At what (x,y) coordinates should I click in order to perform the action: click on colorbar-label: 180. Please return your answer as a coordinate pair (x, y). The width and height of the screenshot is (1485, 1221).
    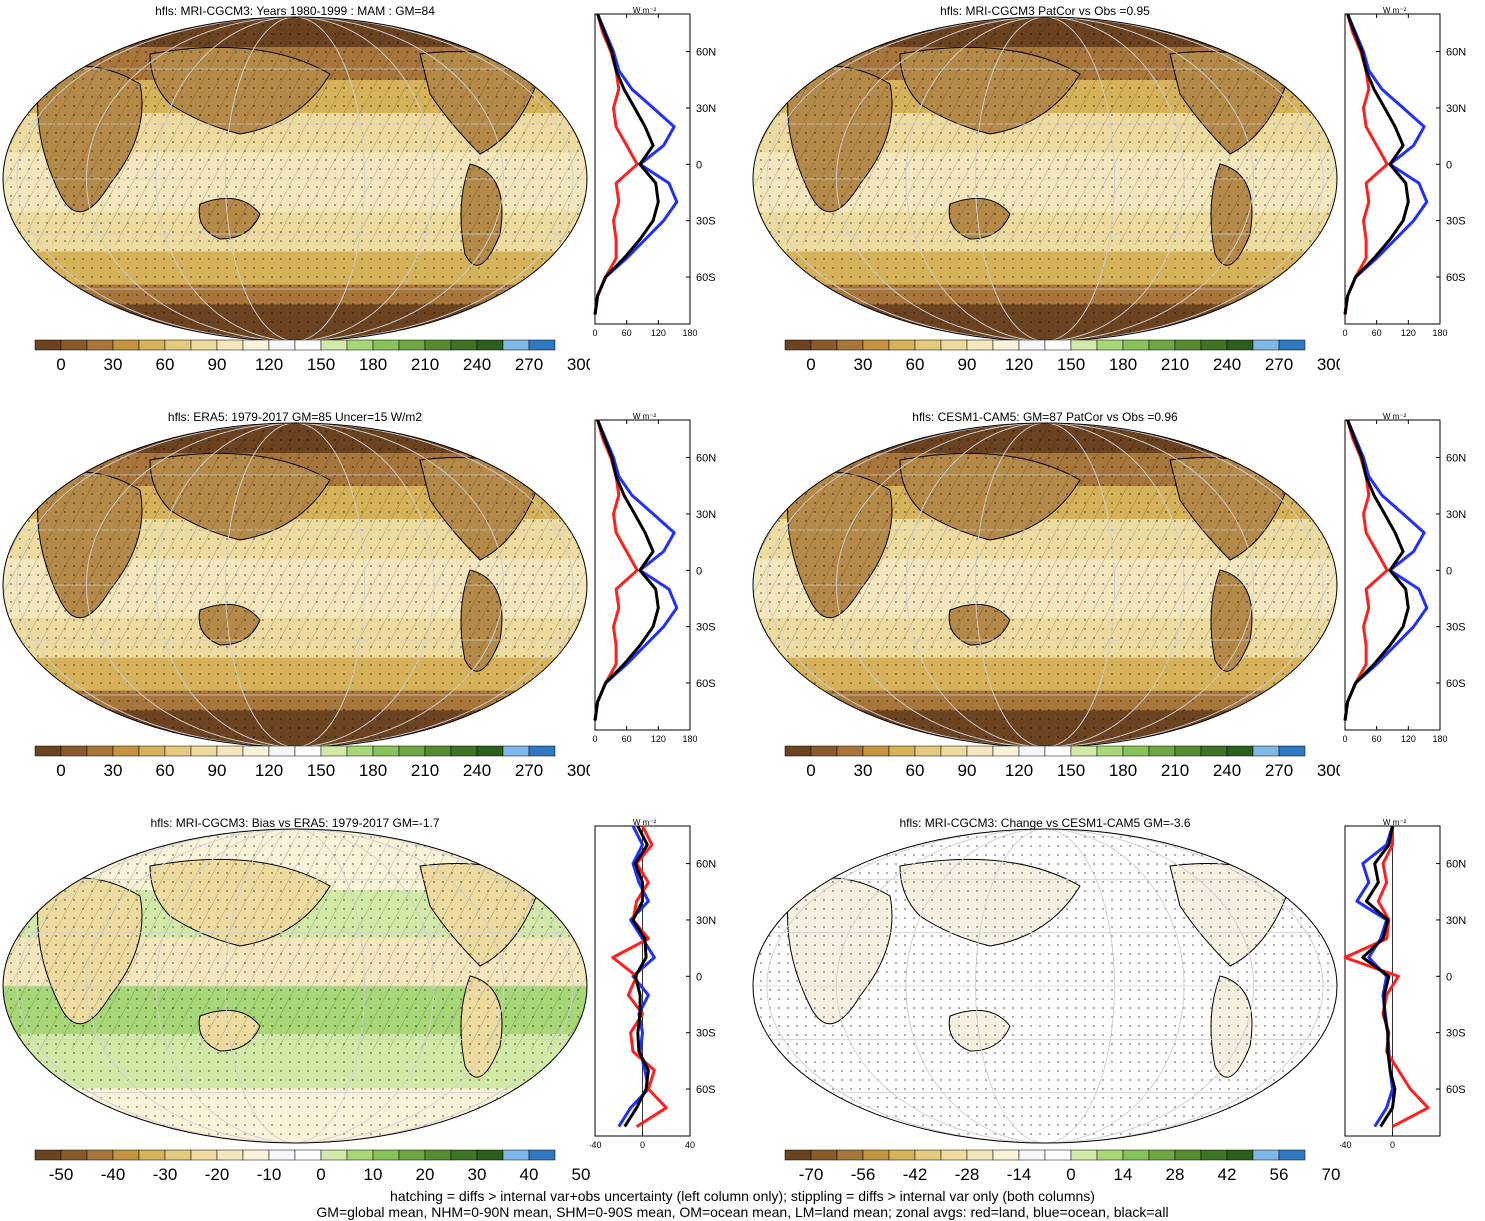
    Looking at the image, I should click on (373, 770).